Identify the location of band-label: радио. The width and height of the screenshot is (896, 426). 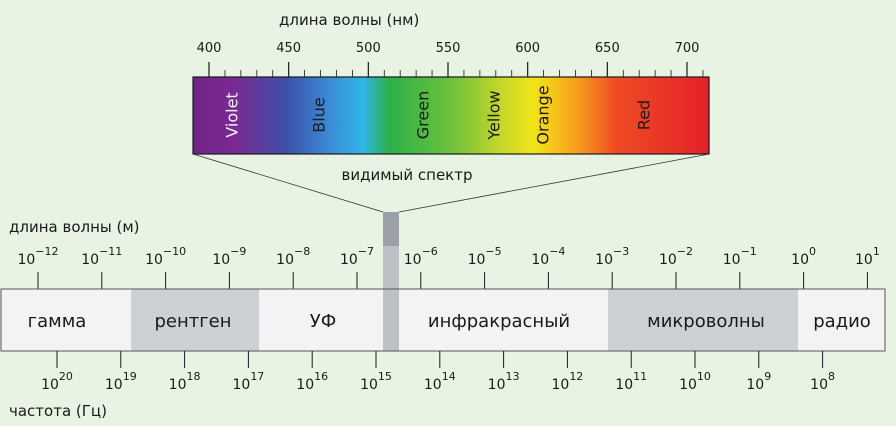
(842, 321).